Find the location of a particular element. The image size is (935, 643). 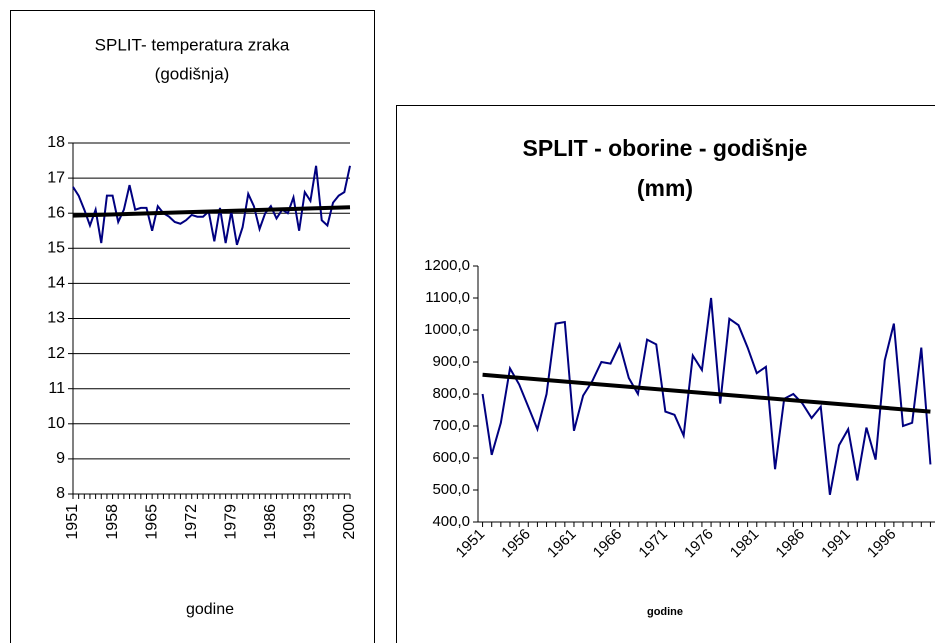

y-tick-label: 12 is located at coordinates (56, 353).